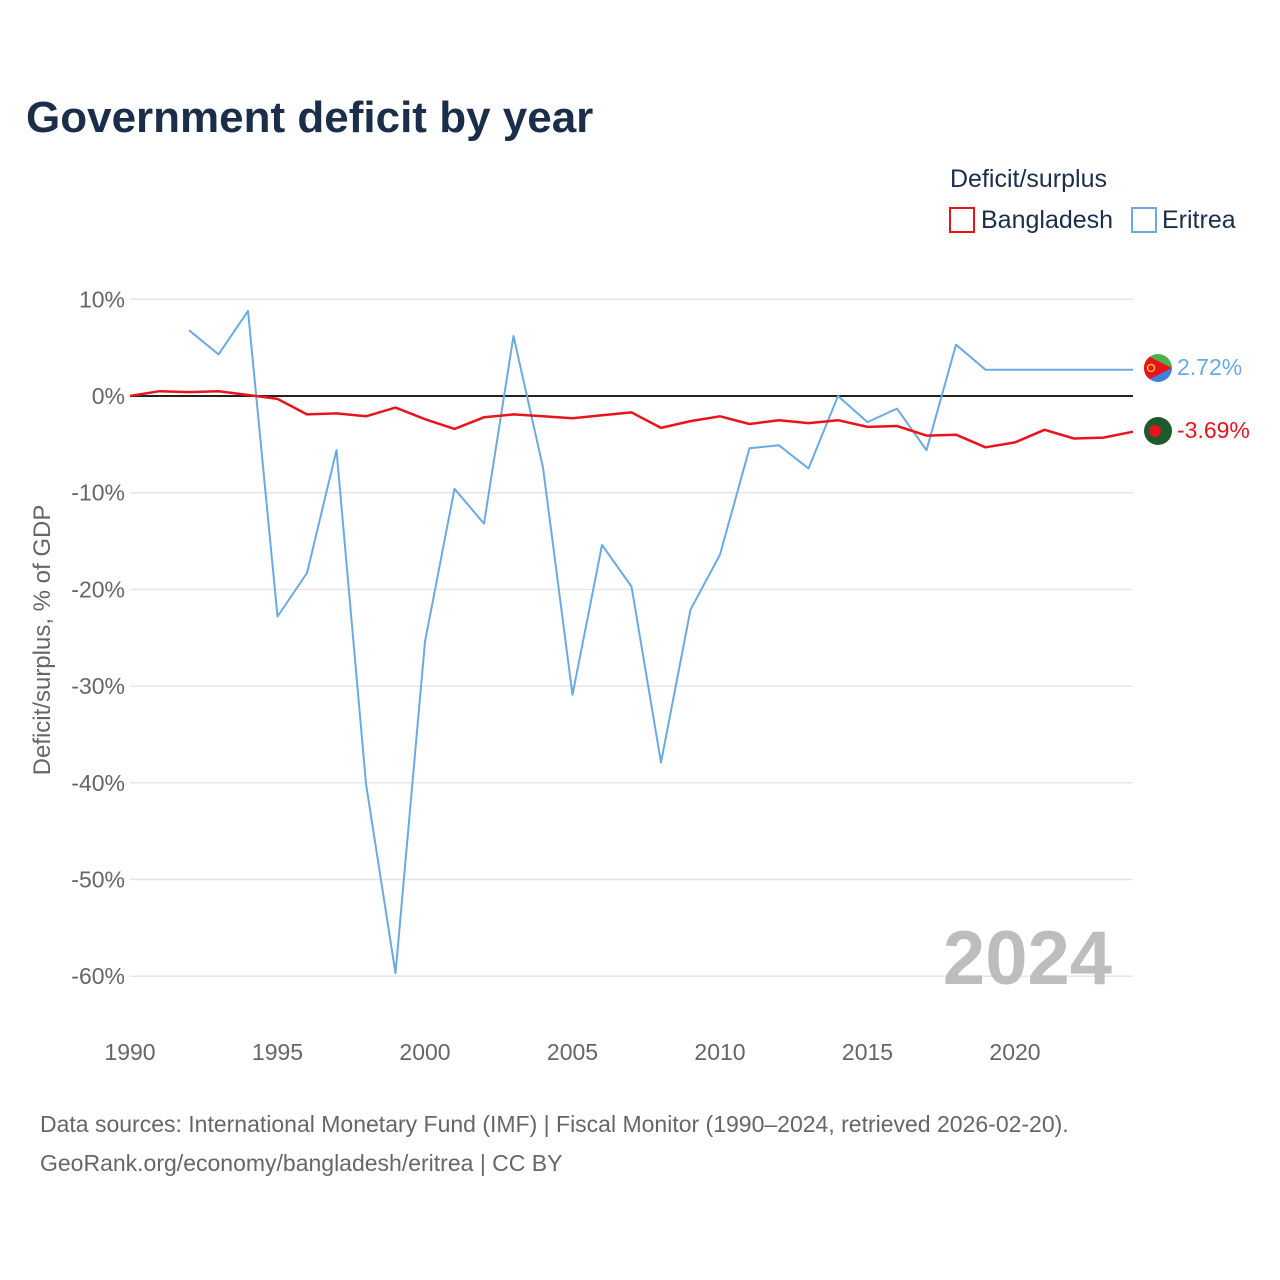  Describe the element at coordinates (1092, 199) in the screenshot. I see `legend: Deficit/surplus Bangladesh Eritrea` at that location.